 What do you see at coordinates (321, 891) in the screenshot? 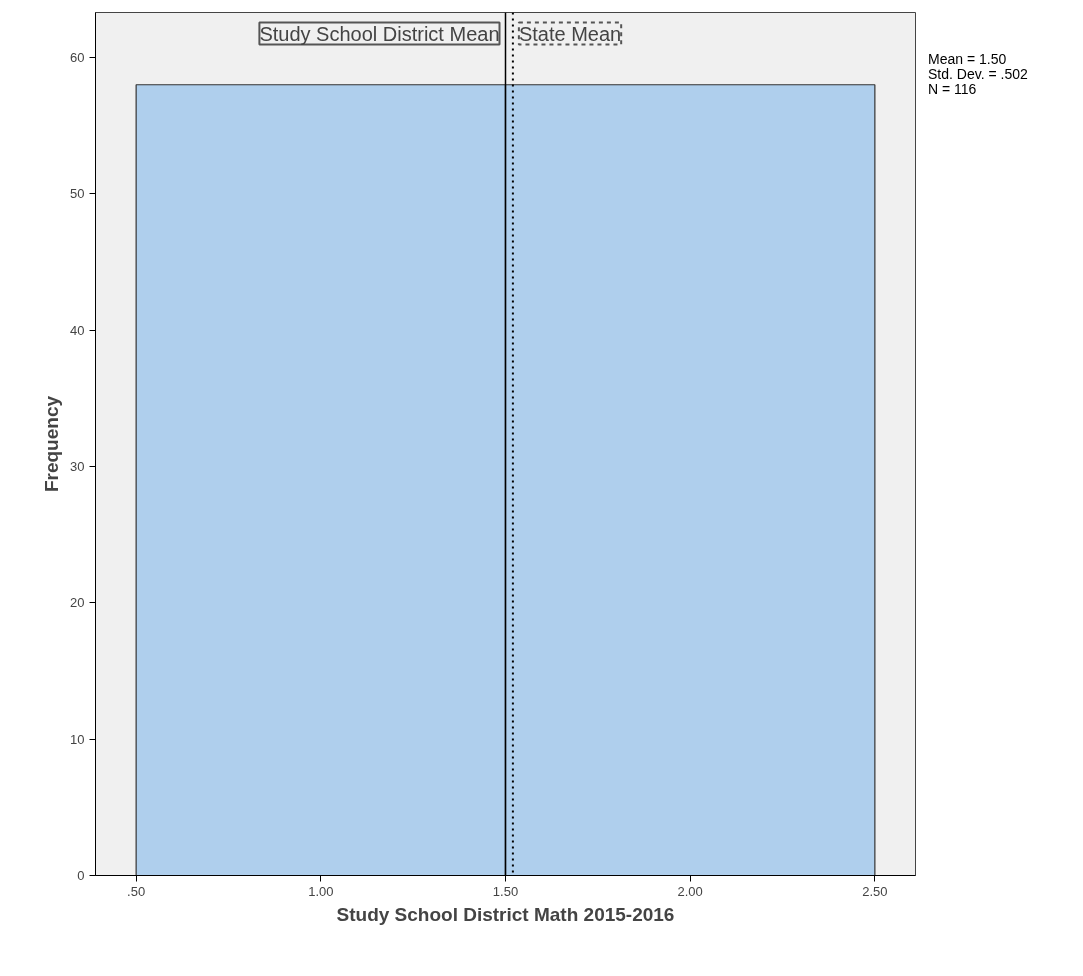
I see `x-tick-label: 1.00` at bounding box center [321, 891].